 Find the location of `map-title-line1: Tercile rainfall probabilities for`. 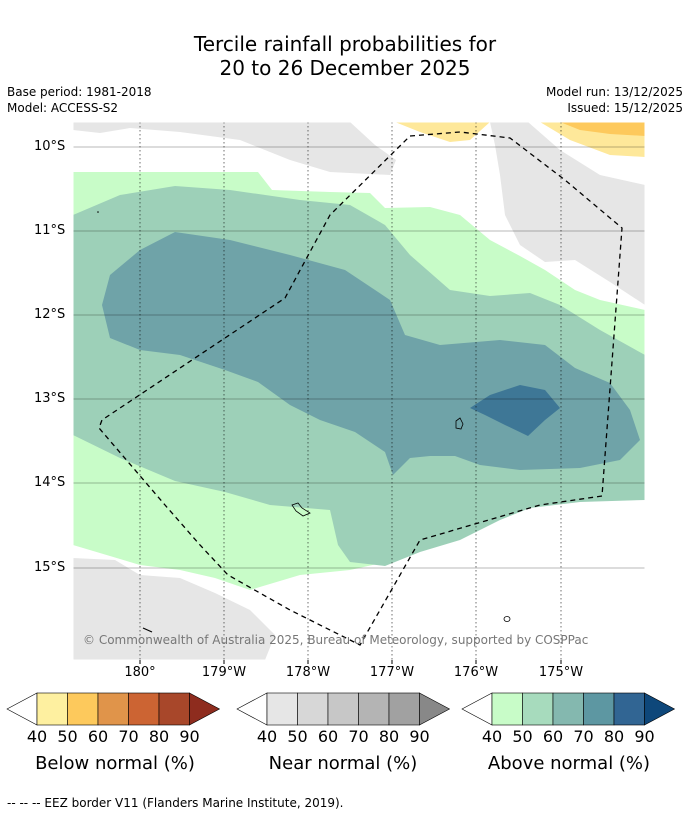

map-title-line1: Tercile rainfall probabilities for is located at coordinates (345, 44).